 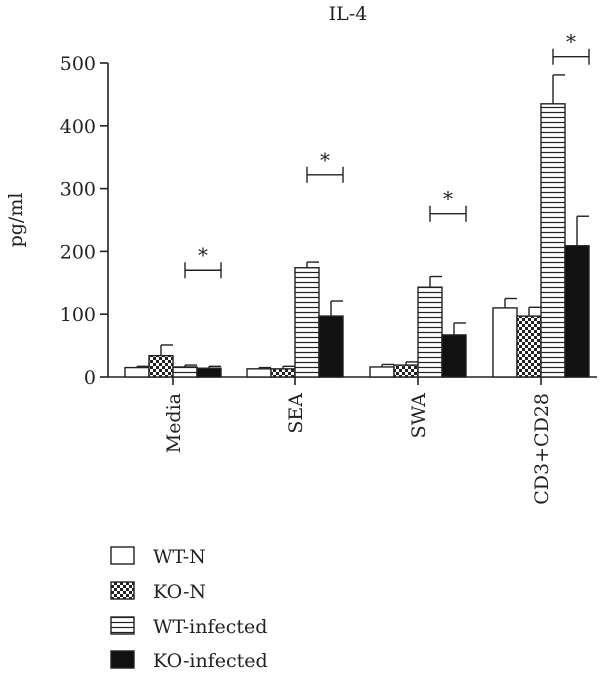 I want to click on legend: WT-N KO-N WT-infected KO-infected, so click(x=189, y=609).